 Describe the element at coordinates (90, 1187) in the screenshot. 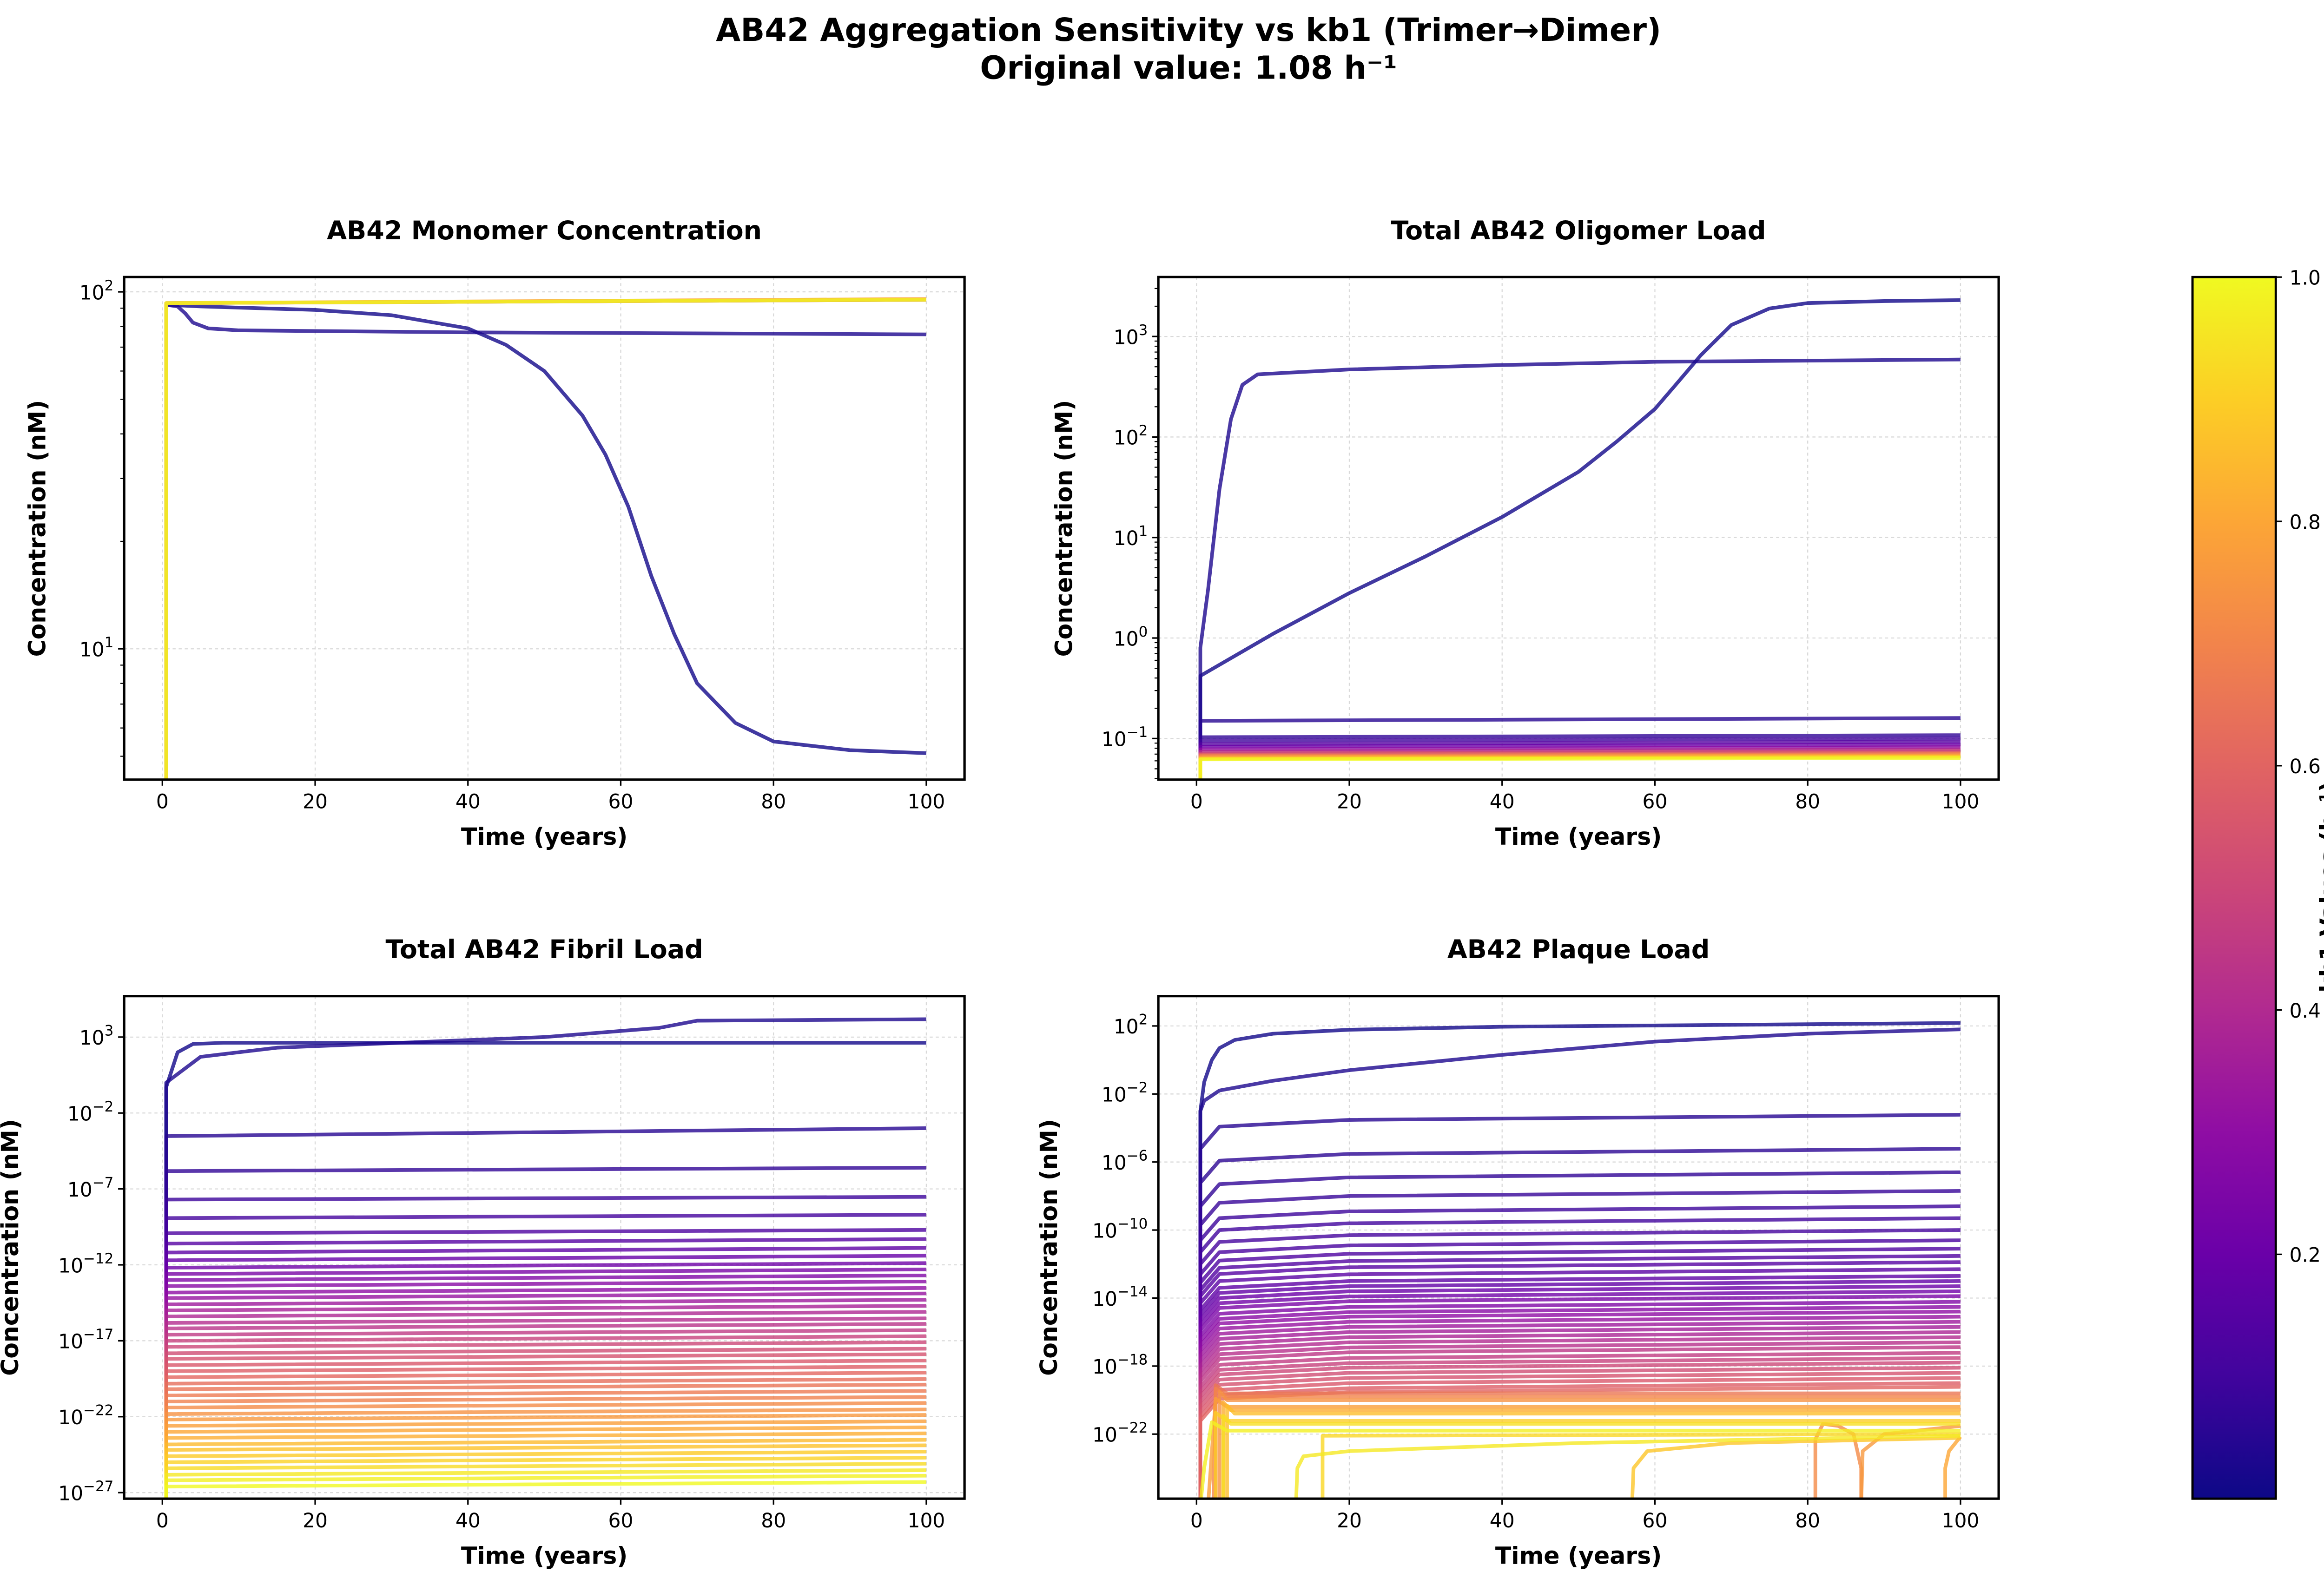

I see `y-tick-label: 10⁻⁷` at that location.